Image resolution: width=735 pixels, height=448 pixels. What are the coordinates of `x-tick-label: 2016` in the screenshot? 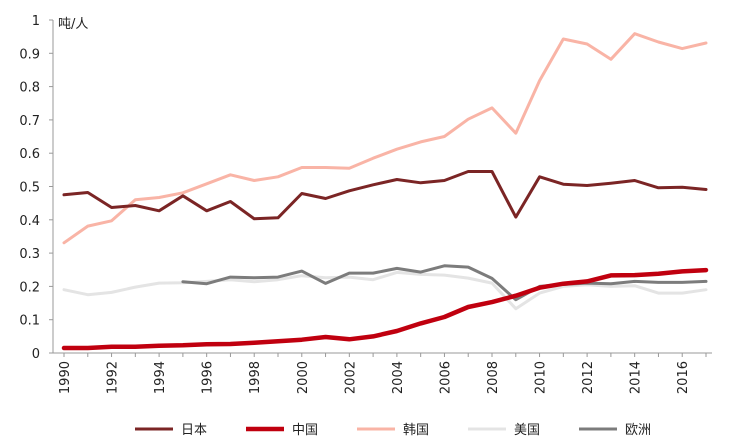 It's located at (683, 377).